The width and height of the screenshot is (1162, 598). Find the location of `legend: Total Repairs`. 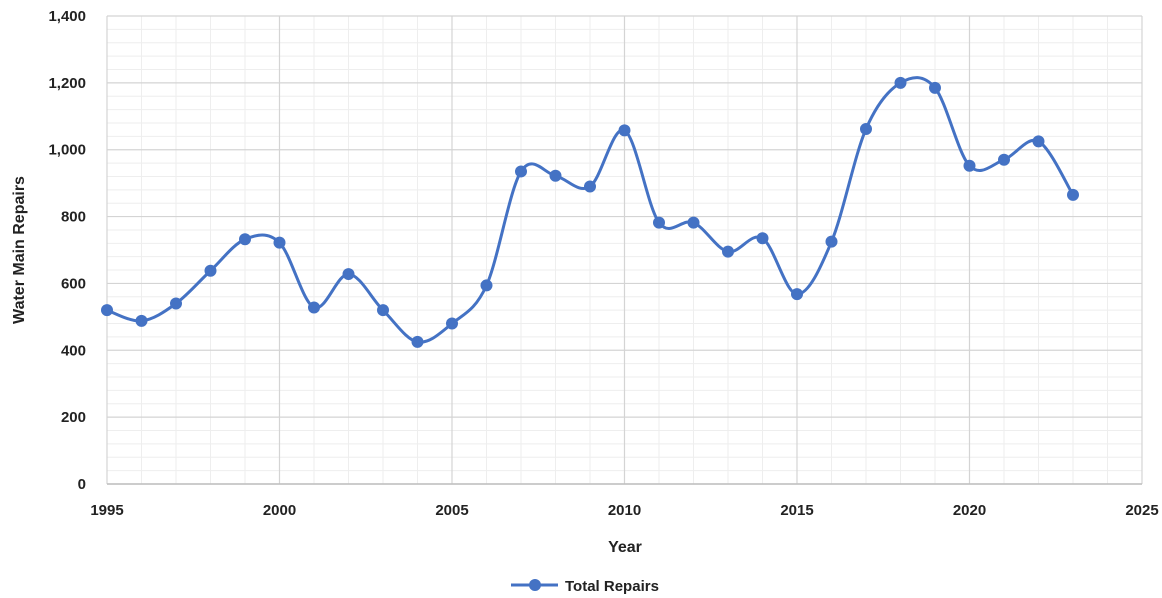

legend: Total Repairs is located at coordinates (585, 586).